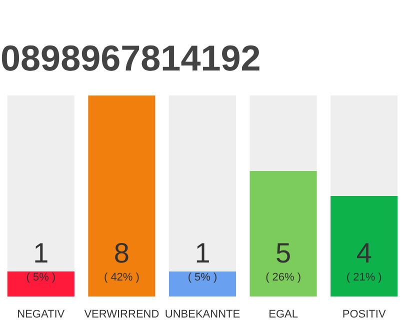 This screenshot has width=410, height=320. What do you see at coordinates (122, 314) in the screenshot?
I see `x-tick-label: VERWIRREND` at bounding box center [122, 314].